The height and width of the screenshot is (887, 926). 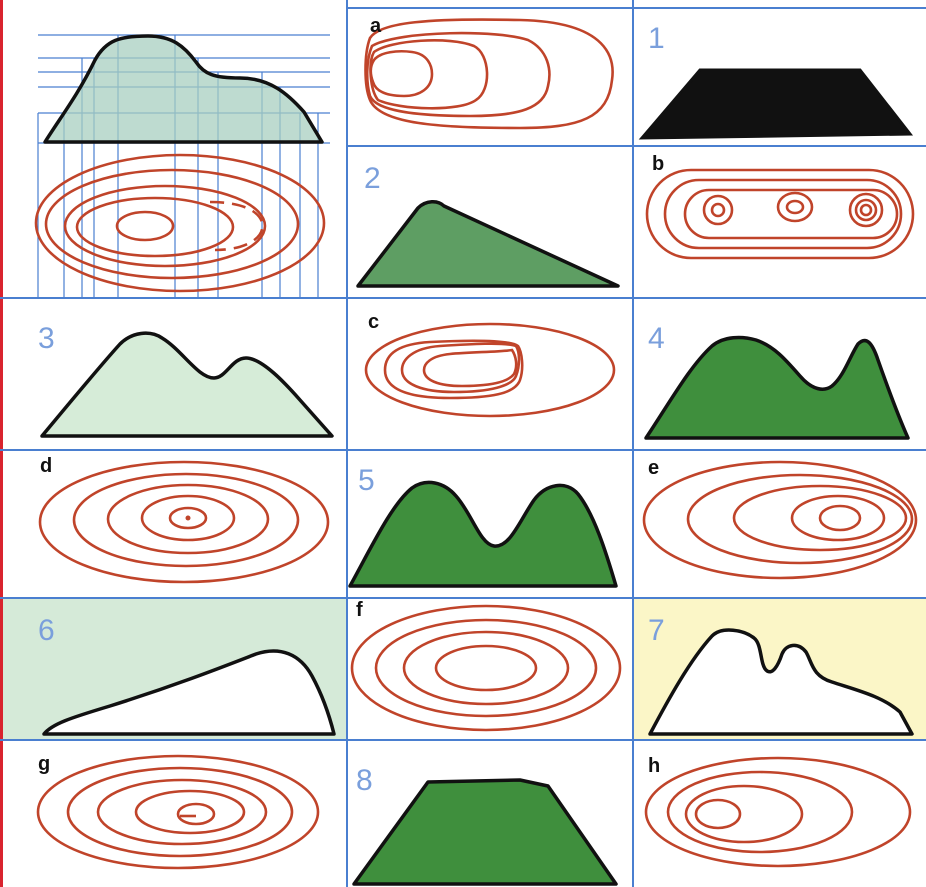 I want to click on contour-map-b, so click(x=780, y=214).